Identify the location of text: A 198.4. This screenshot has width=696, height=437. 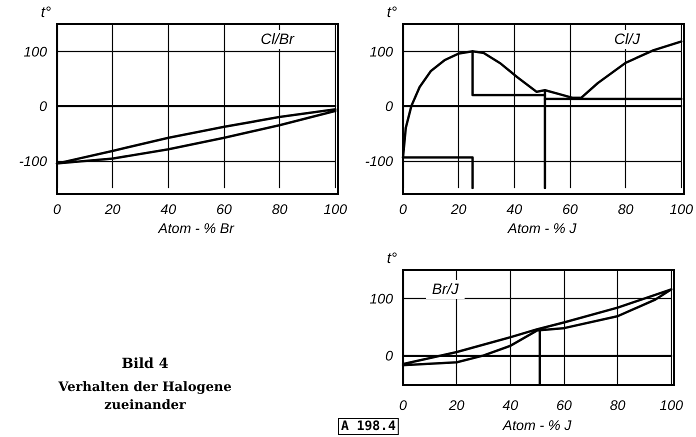
(368, 426).